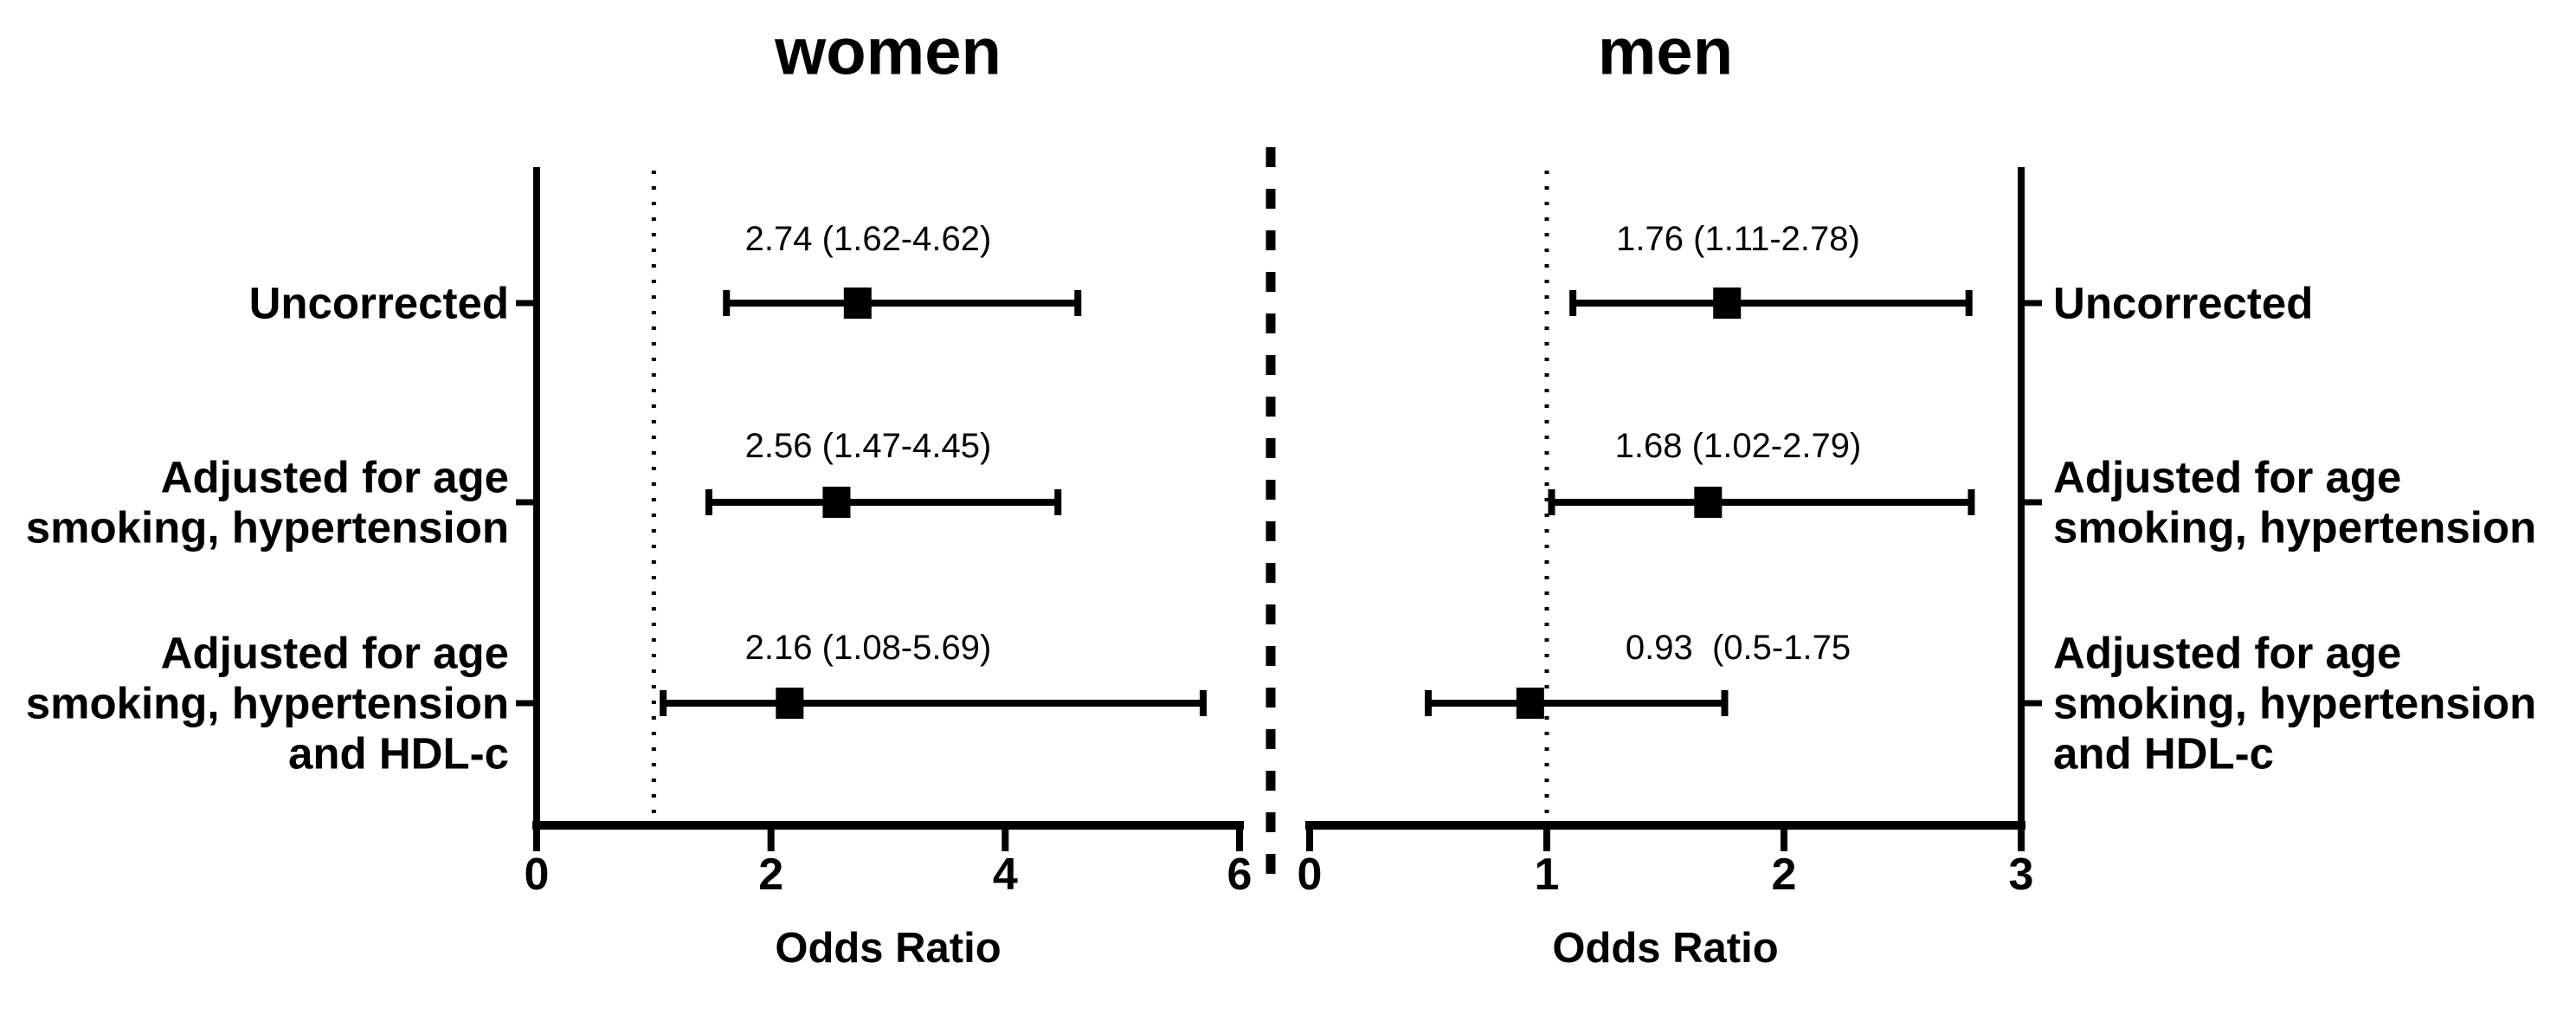 The image size is (2576, 1021). What do you see at coordinates (868, 239) in the screenshot?
I see `or-annotation: 2.74 (1.62-4.62)` at bounding box center [868, 239].